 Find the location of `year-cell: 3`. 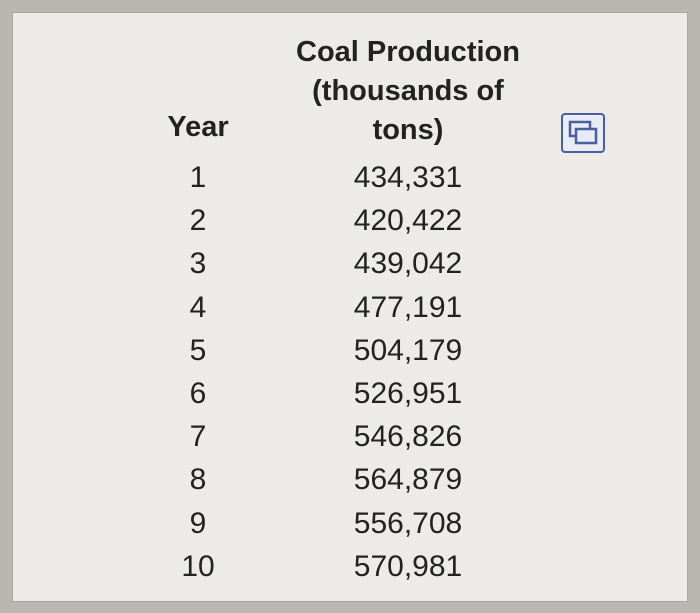

year-cell: 3 is located at coordinates (198, 264).